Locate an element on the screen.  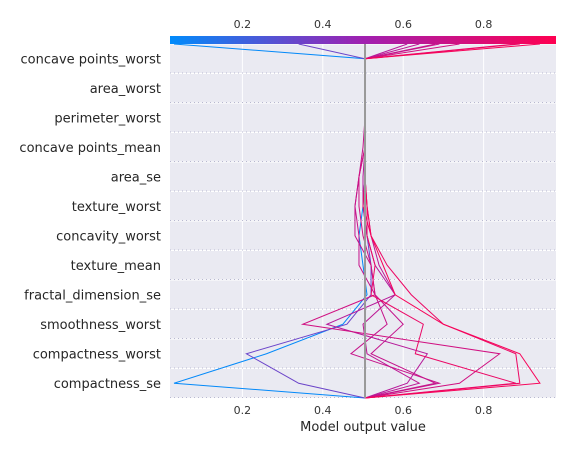
feature-label: texture_worst is located at coordinates (116, 207).